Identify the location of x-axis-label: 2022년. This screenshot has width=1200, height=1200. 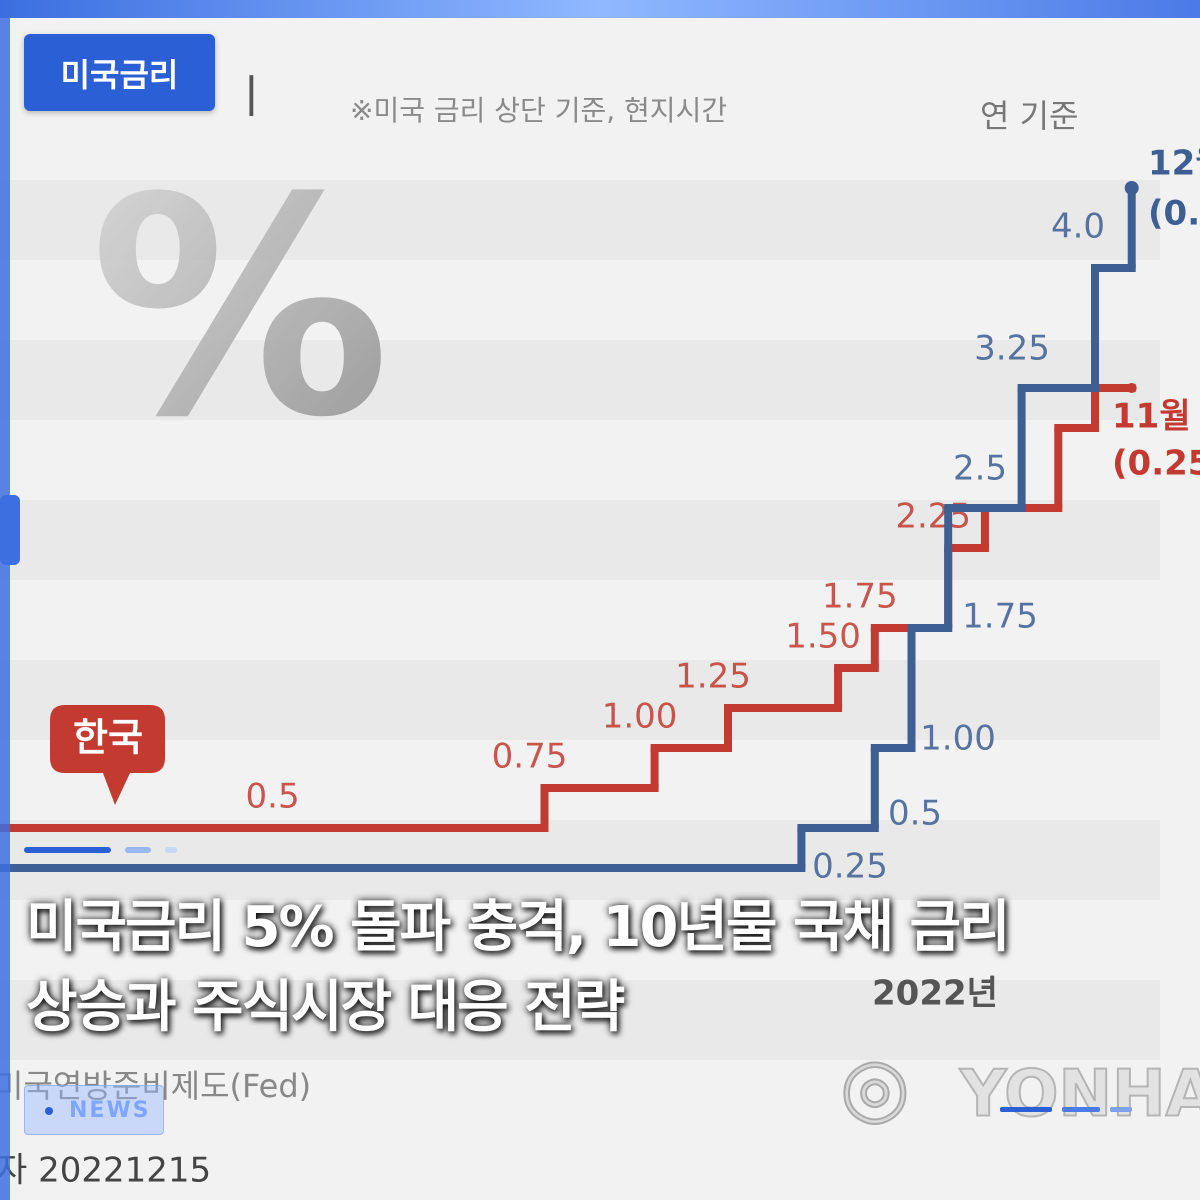
(935, 994).